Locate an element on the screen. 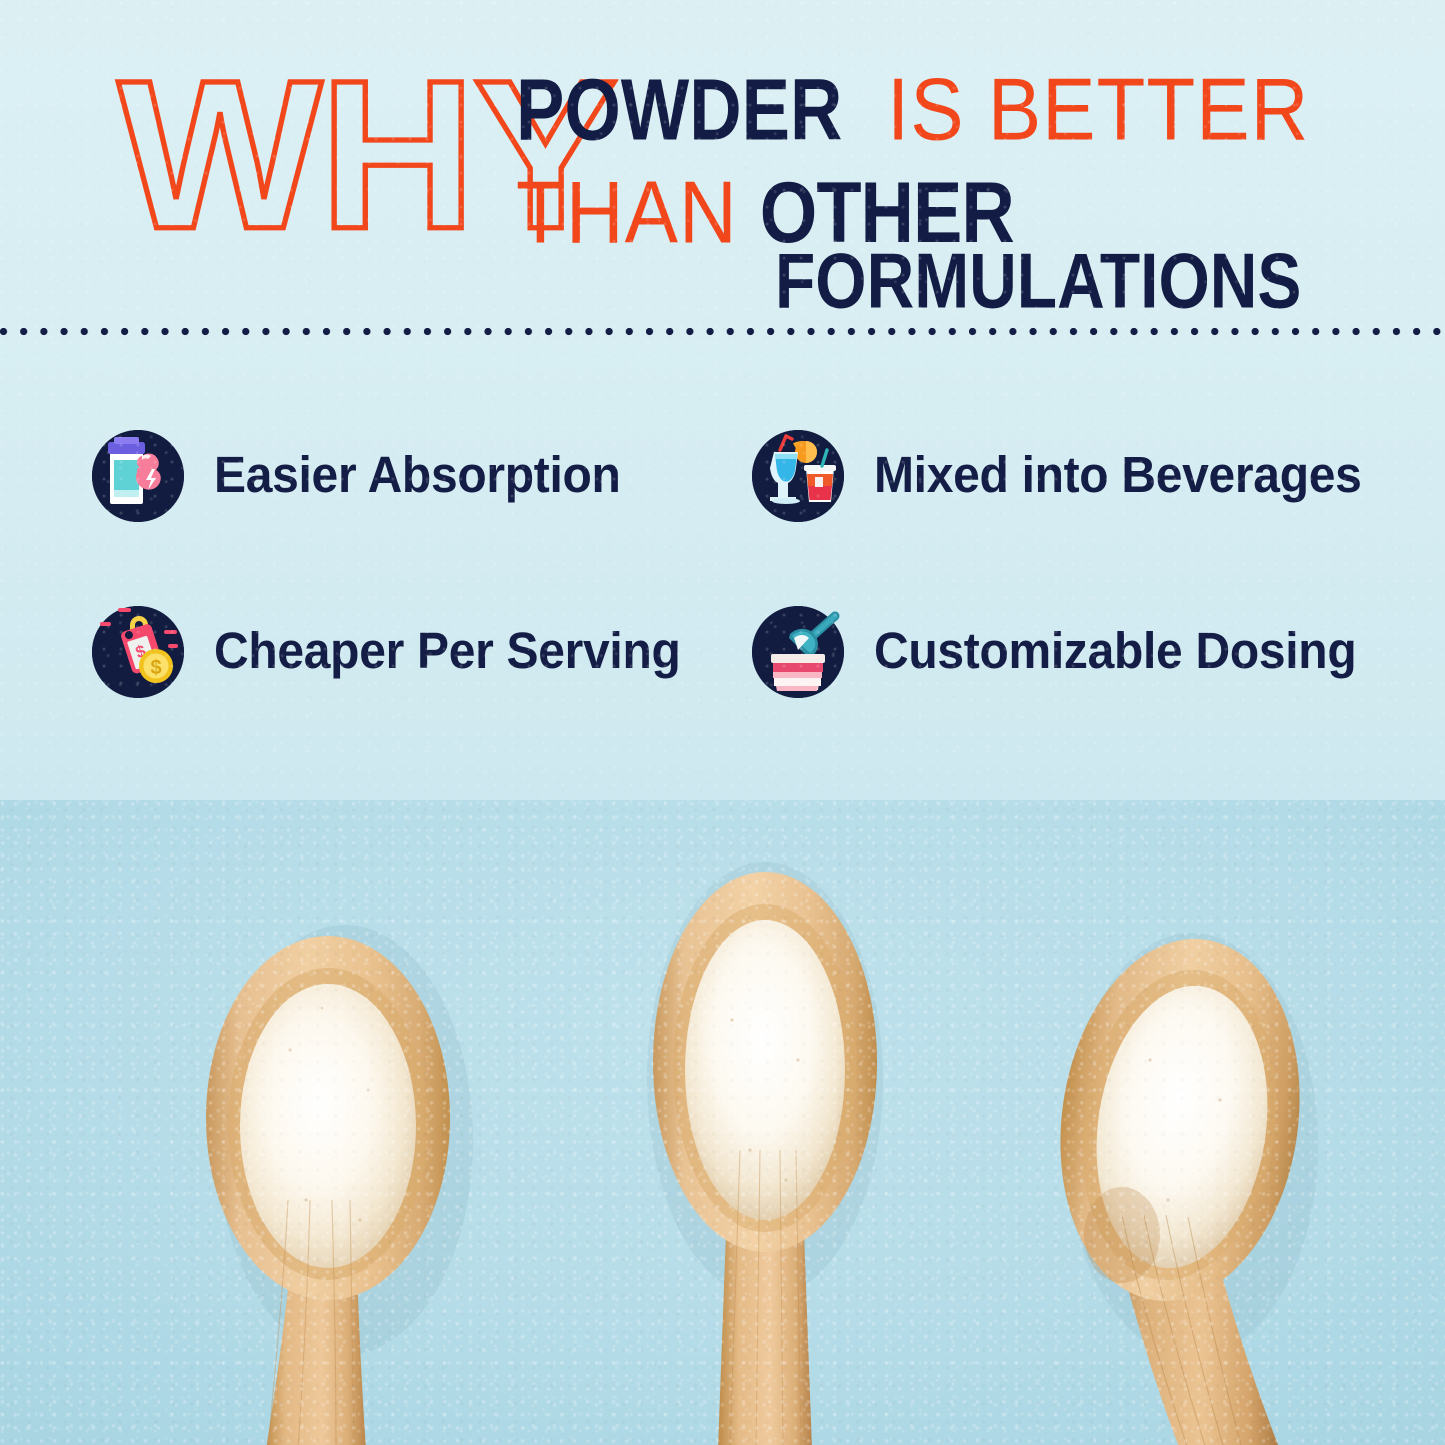 The image size is (1445, 1445). headline-word-other: OTHER is located at coordinates (887, 212).